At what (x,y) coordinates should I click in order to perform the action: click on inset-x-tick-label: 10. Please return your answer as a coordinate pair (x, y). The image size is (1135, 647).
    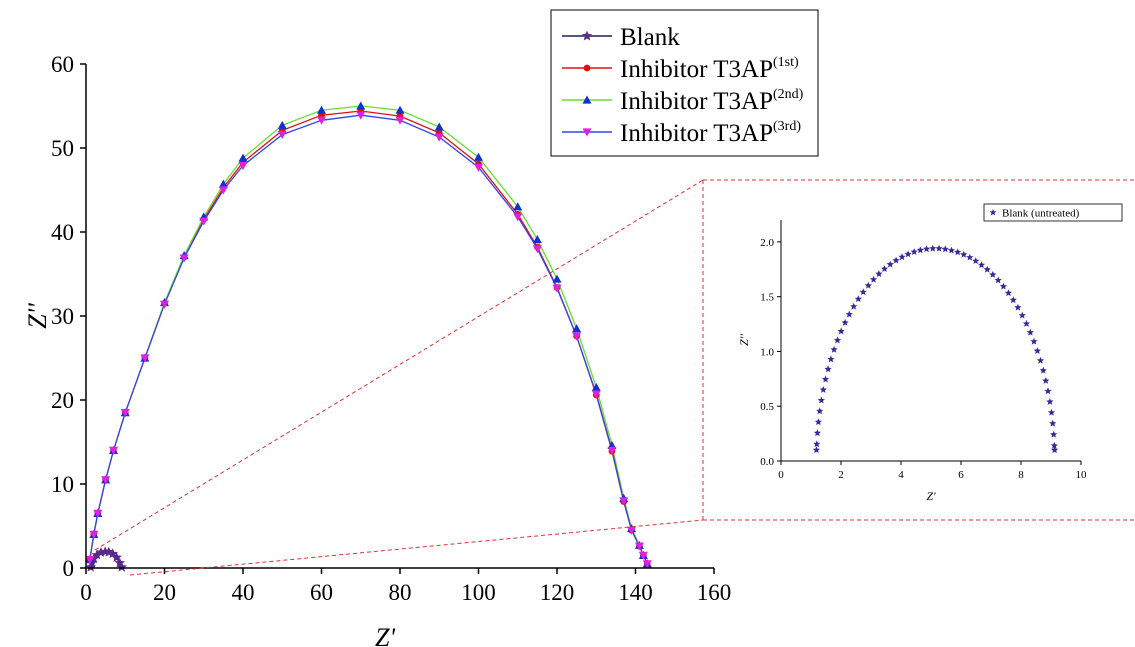
    Looking at the image, I should click on (1082, 475).